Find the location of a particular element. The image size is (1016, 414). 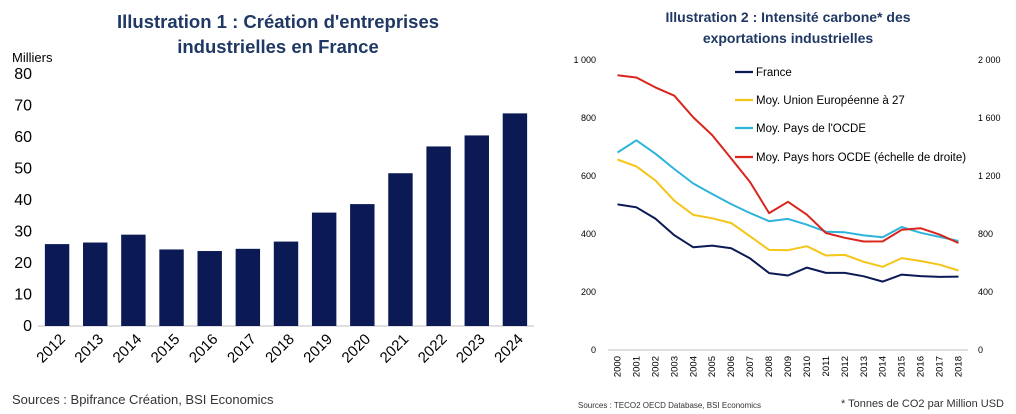

bar-2015 is located at coordinates (171, 287).